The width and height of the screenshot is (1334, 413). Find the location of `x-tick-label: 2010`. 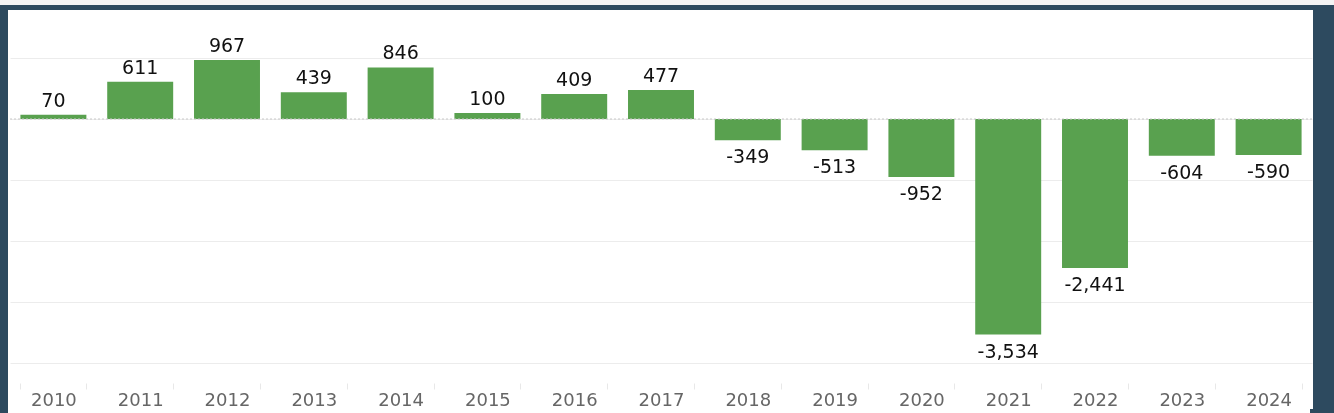

x-tick-label: 2010 is located at coordinates (53, 399).